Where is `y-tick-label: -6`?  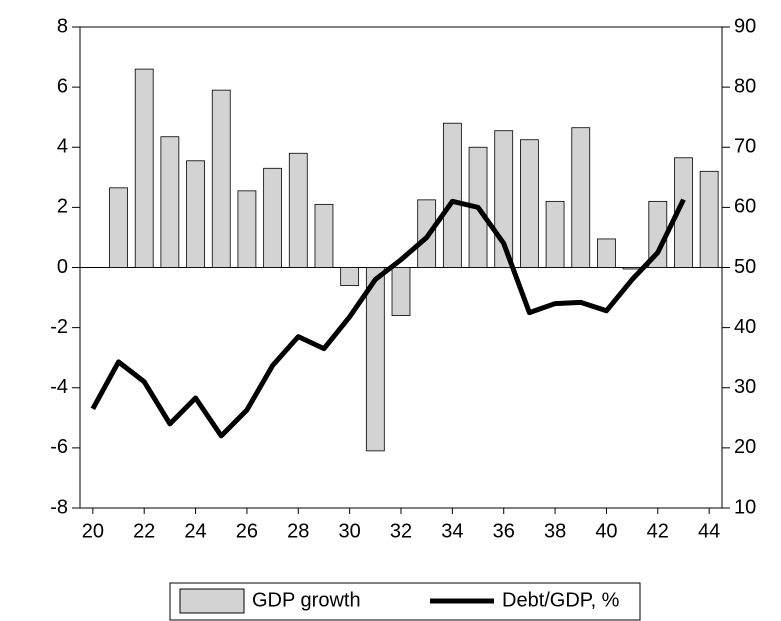 y-tick-label: -6 is located at coordinates (59, 447).